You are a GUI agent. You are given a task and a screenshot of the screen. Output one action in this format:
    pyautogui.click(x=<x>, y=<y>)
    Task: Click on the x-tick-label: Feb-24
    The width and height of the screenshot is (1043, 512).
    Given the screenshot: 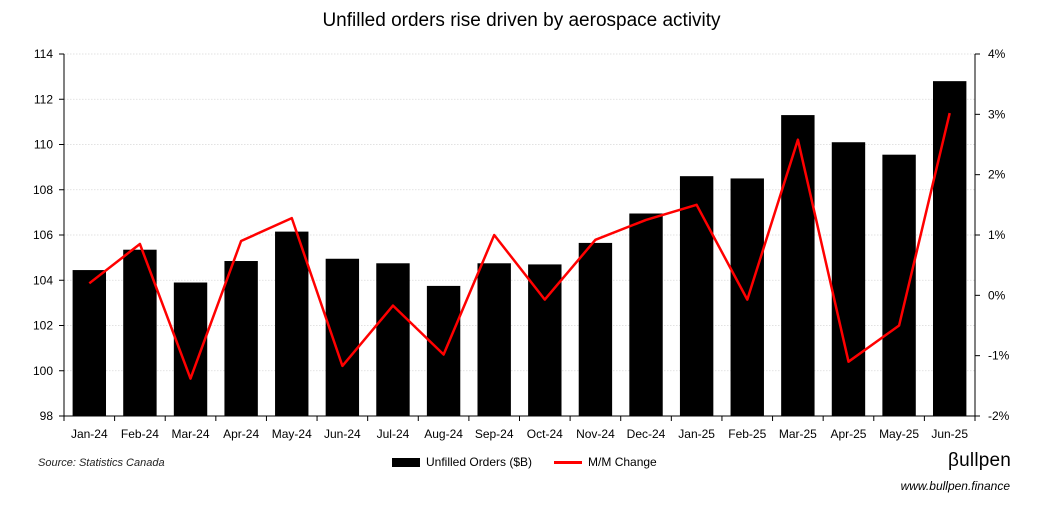 What is the action you would take?
    pyautogui.click(x=140, y=434)
    